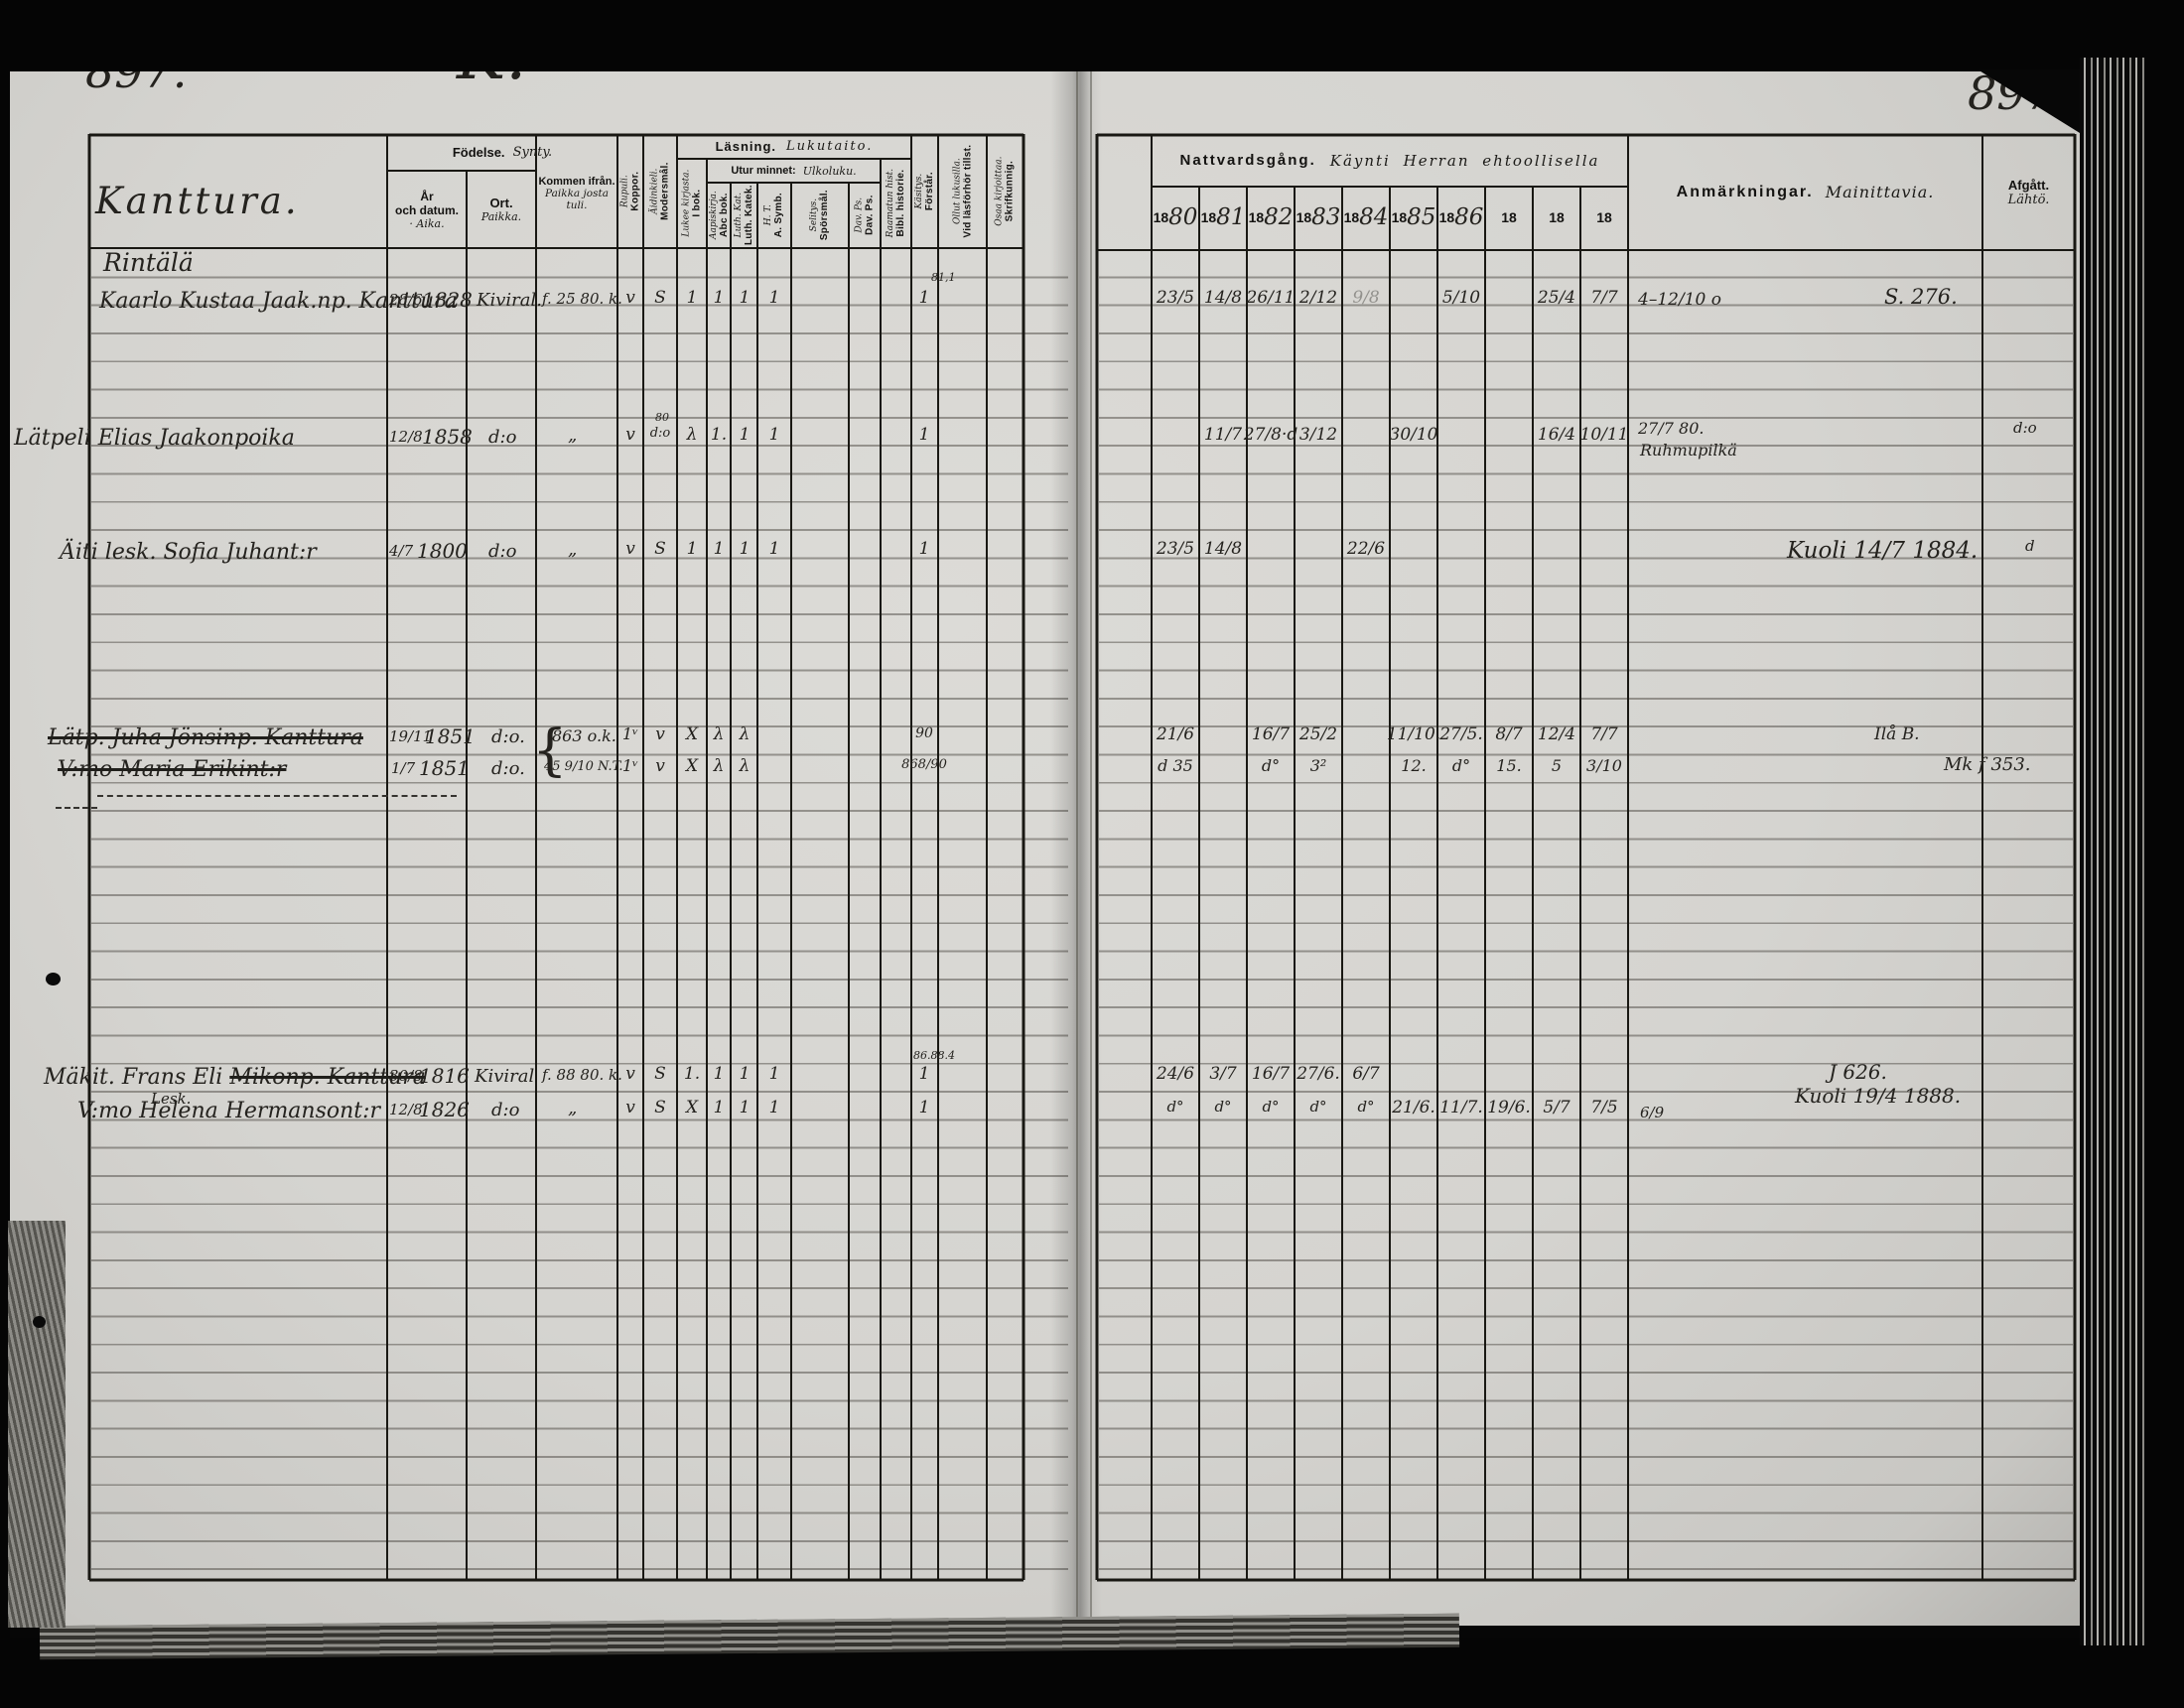 Image resolution: width=2184 pixels, height=1708 pixels. What do you see at coordinates (1279, 217) in the screenshot?
I see `year-hand: 82` at bounding box center [1279, 217].